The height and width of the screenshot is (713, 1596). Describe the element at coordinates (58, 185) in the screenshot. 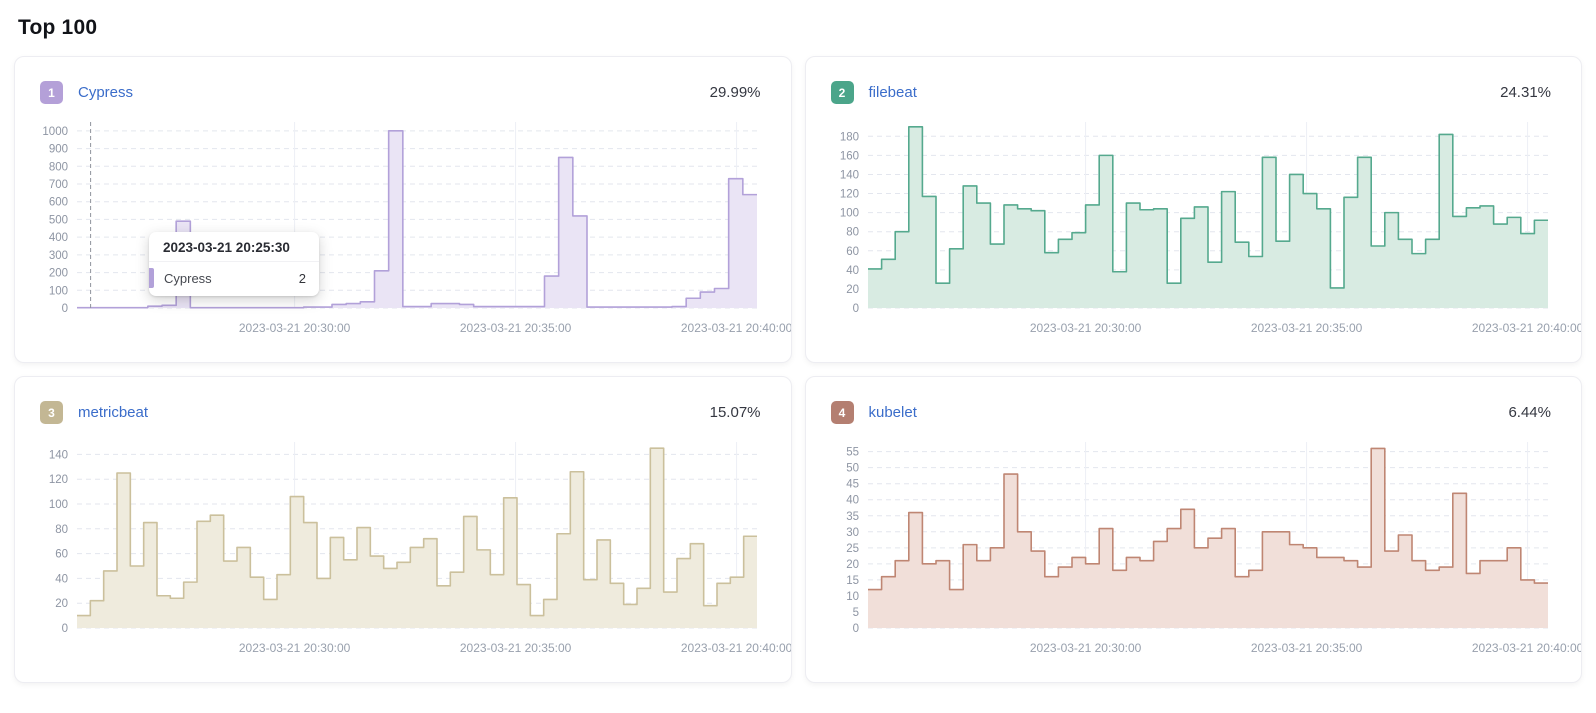

I see `y-axis-label: 700` at that location.